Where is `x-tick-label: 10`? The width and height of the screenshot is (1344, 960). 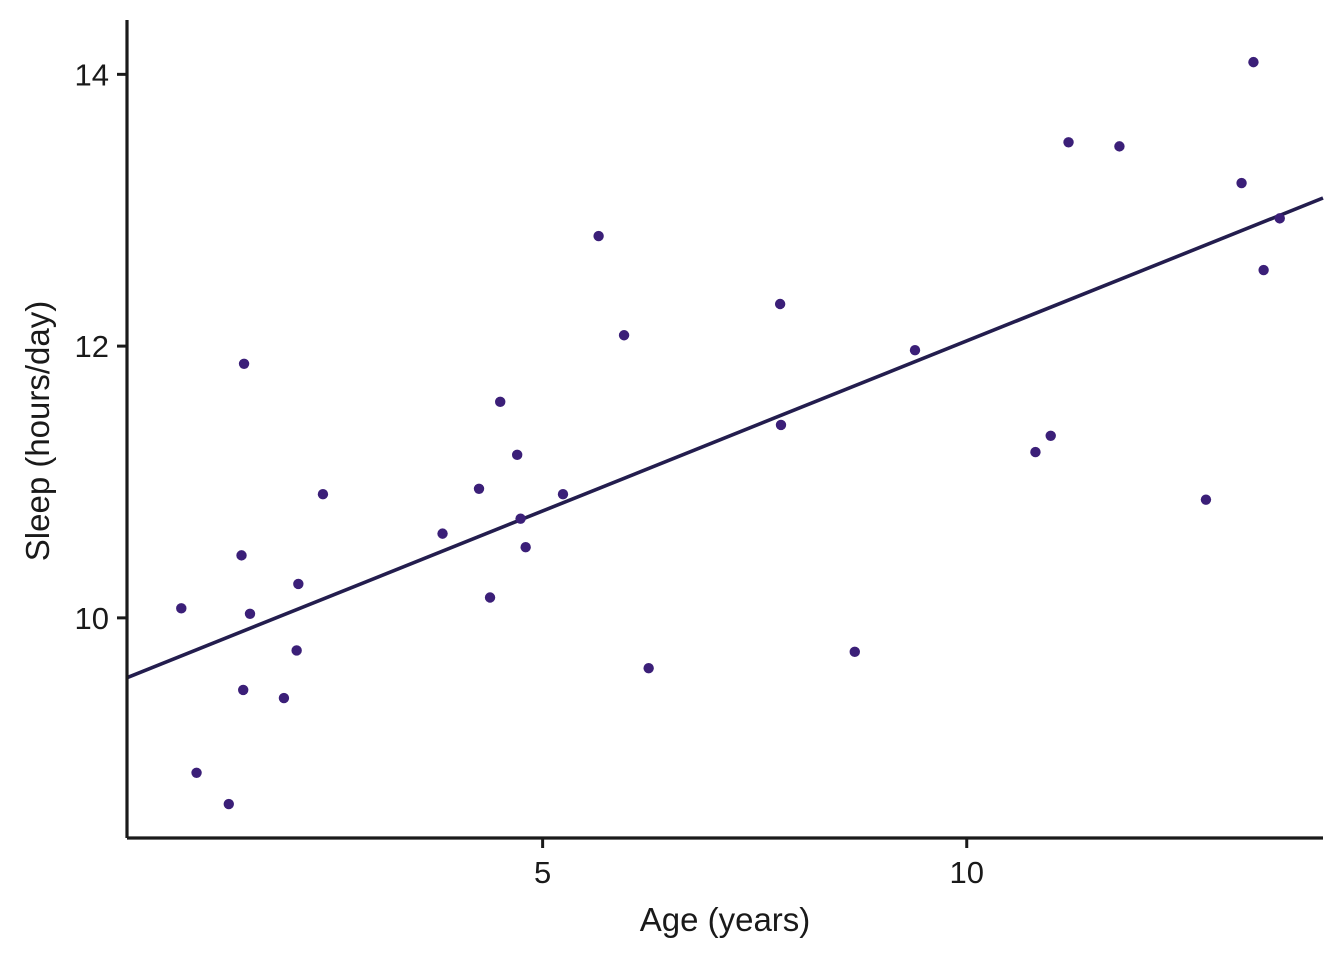 x-tick-label: 10 is located at coordinates (967, 872).